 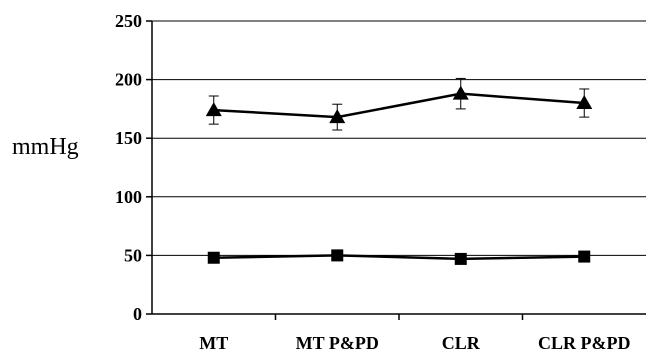 I want to click on y-tick-label: 200, so click(x=128, y=80).